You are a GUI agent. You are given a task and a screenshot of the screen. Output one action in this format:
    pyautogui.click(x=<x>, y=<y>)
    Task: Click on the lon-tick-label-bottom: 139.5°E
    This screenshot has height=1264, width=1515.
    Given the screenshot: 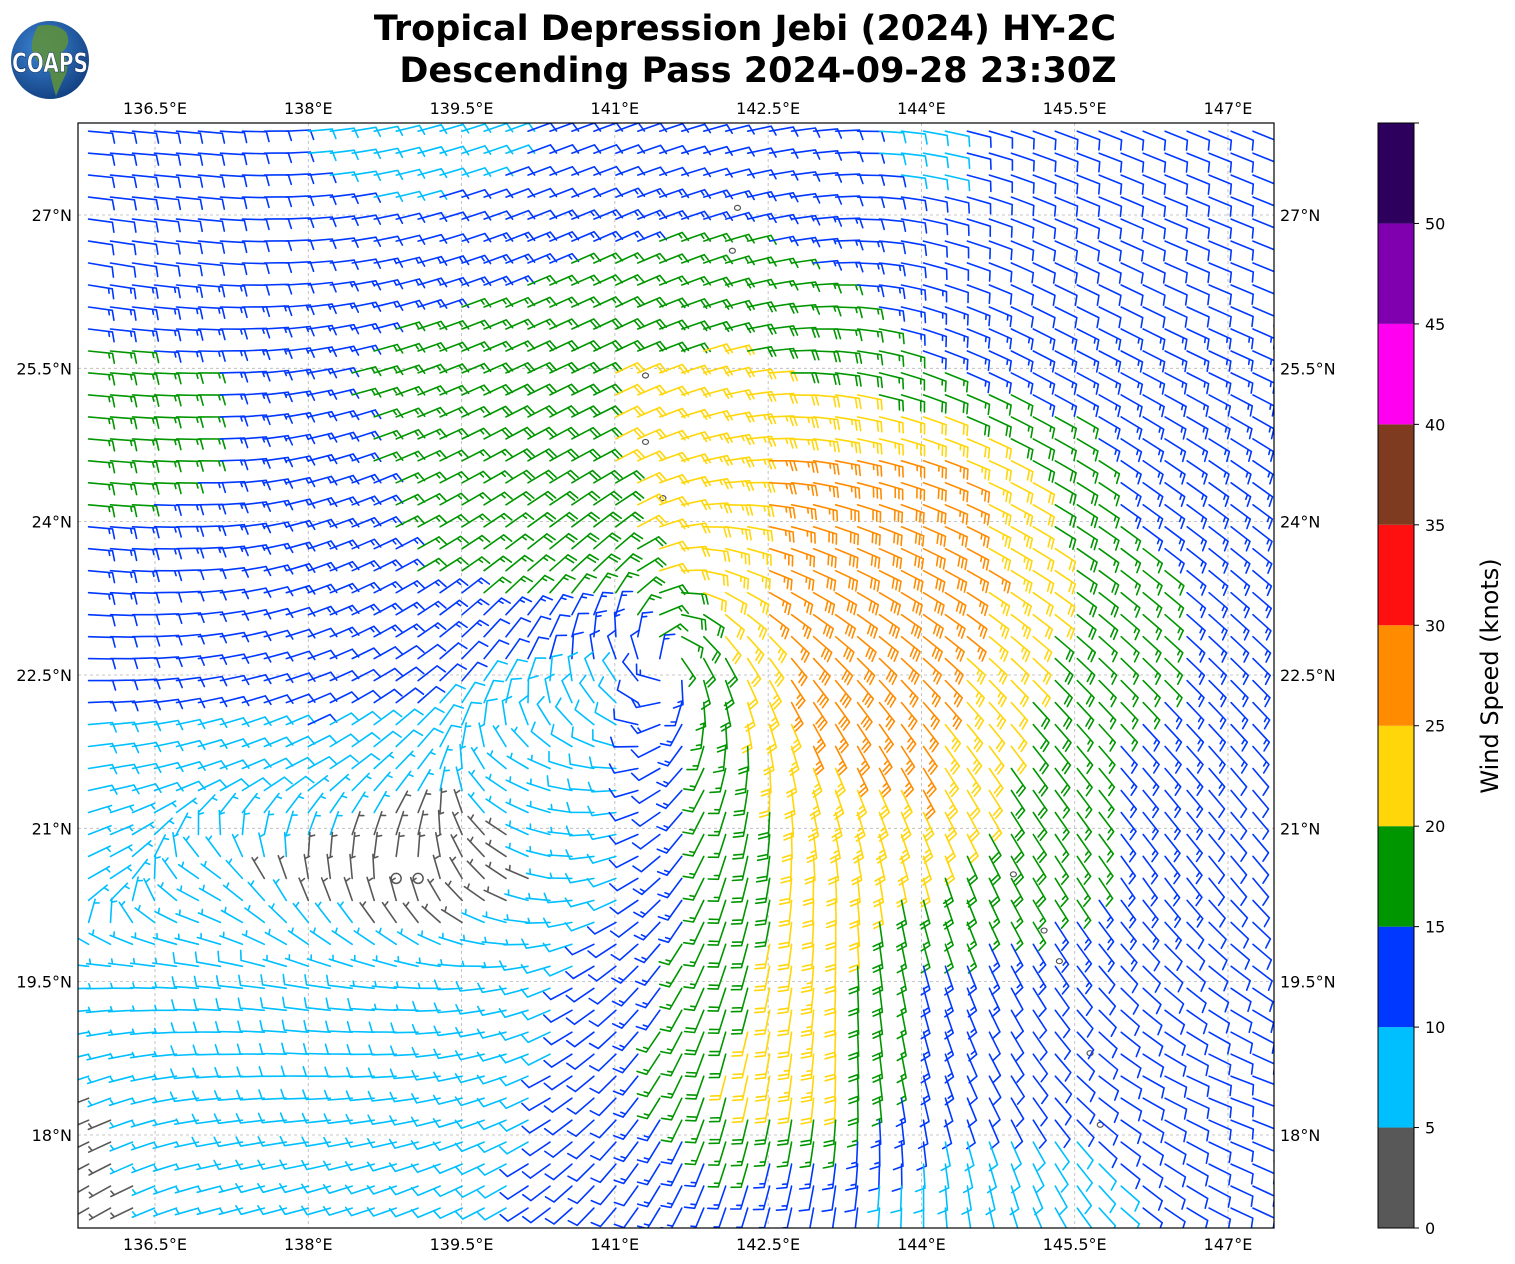 What is the action you would take?
    pyautogui.click(x=462, y=1244)
    